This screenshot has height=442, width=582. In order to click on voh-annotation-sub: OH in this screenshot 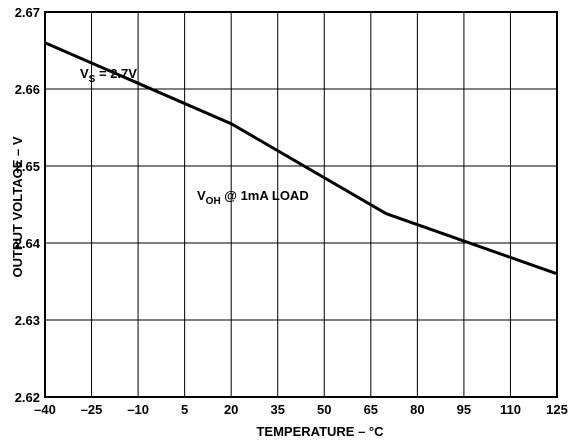, I will do `click(213, 201)`.